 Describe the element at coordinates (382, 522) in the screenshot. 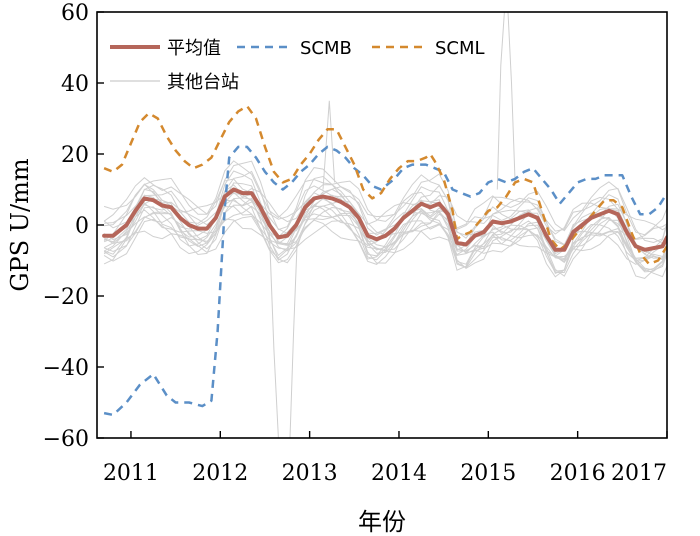

I see `x-axis-title: 年份` at that location.